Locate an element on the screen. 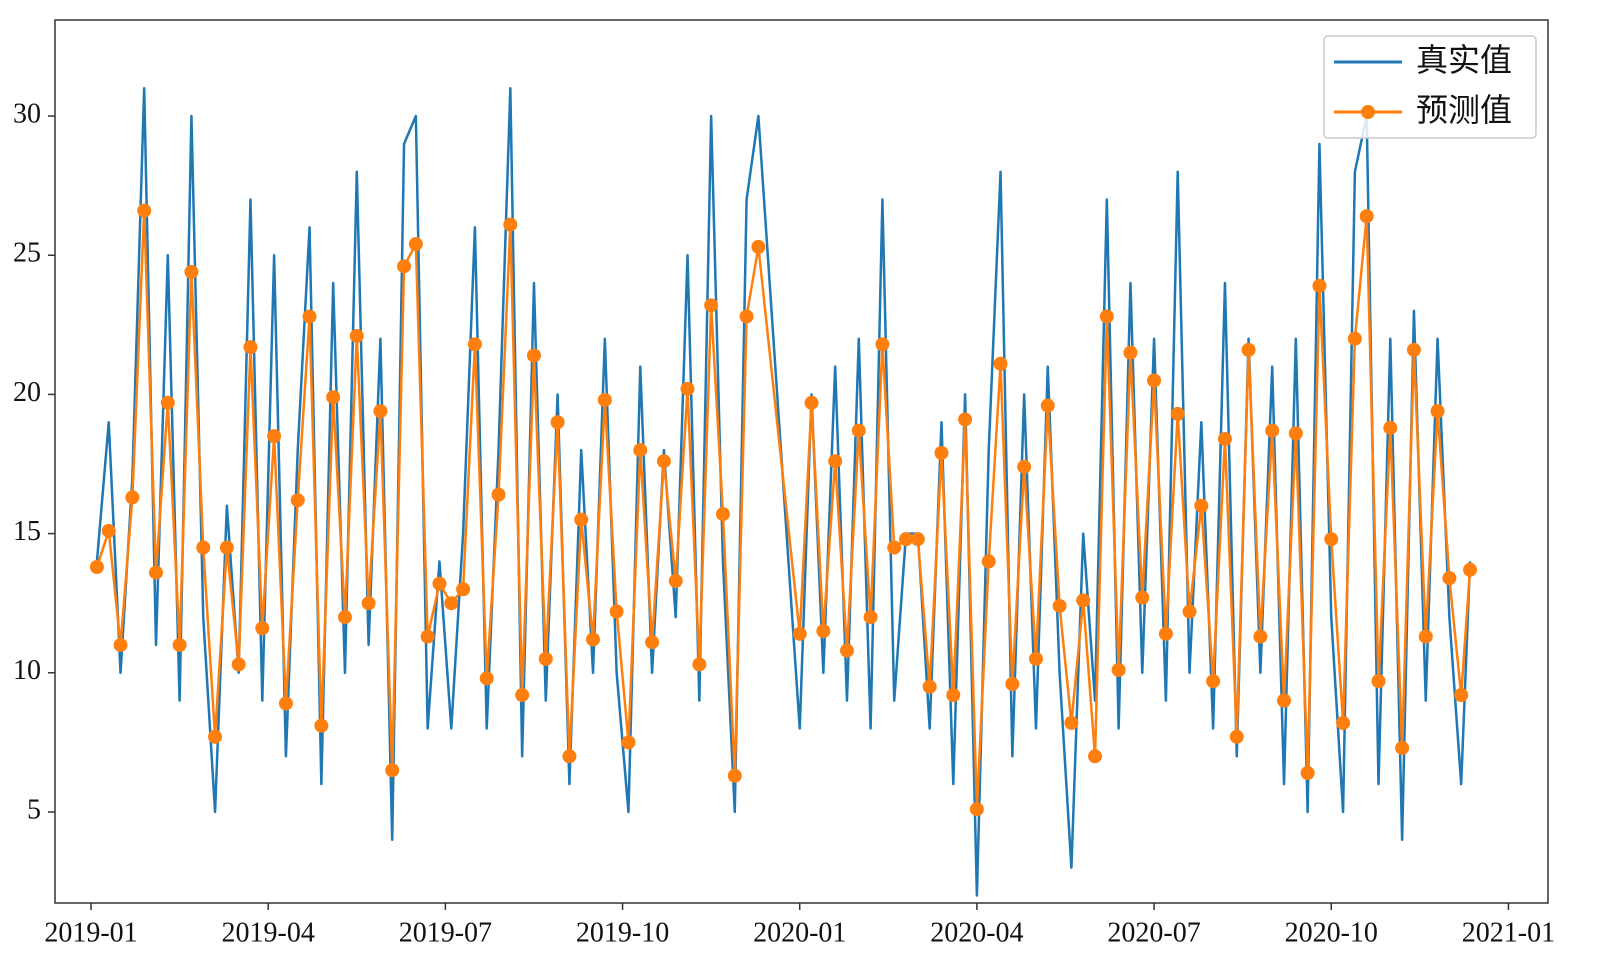  legend-marker is located at coordinates (1368, 112).